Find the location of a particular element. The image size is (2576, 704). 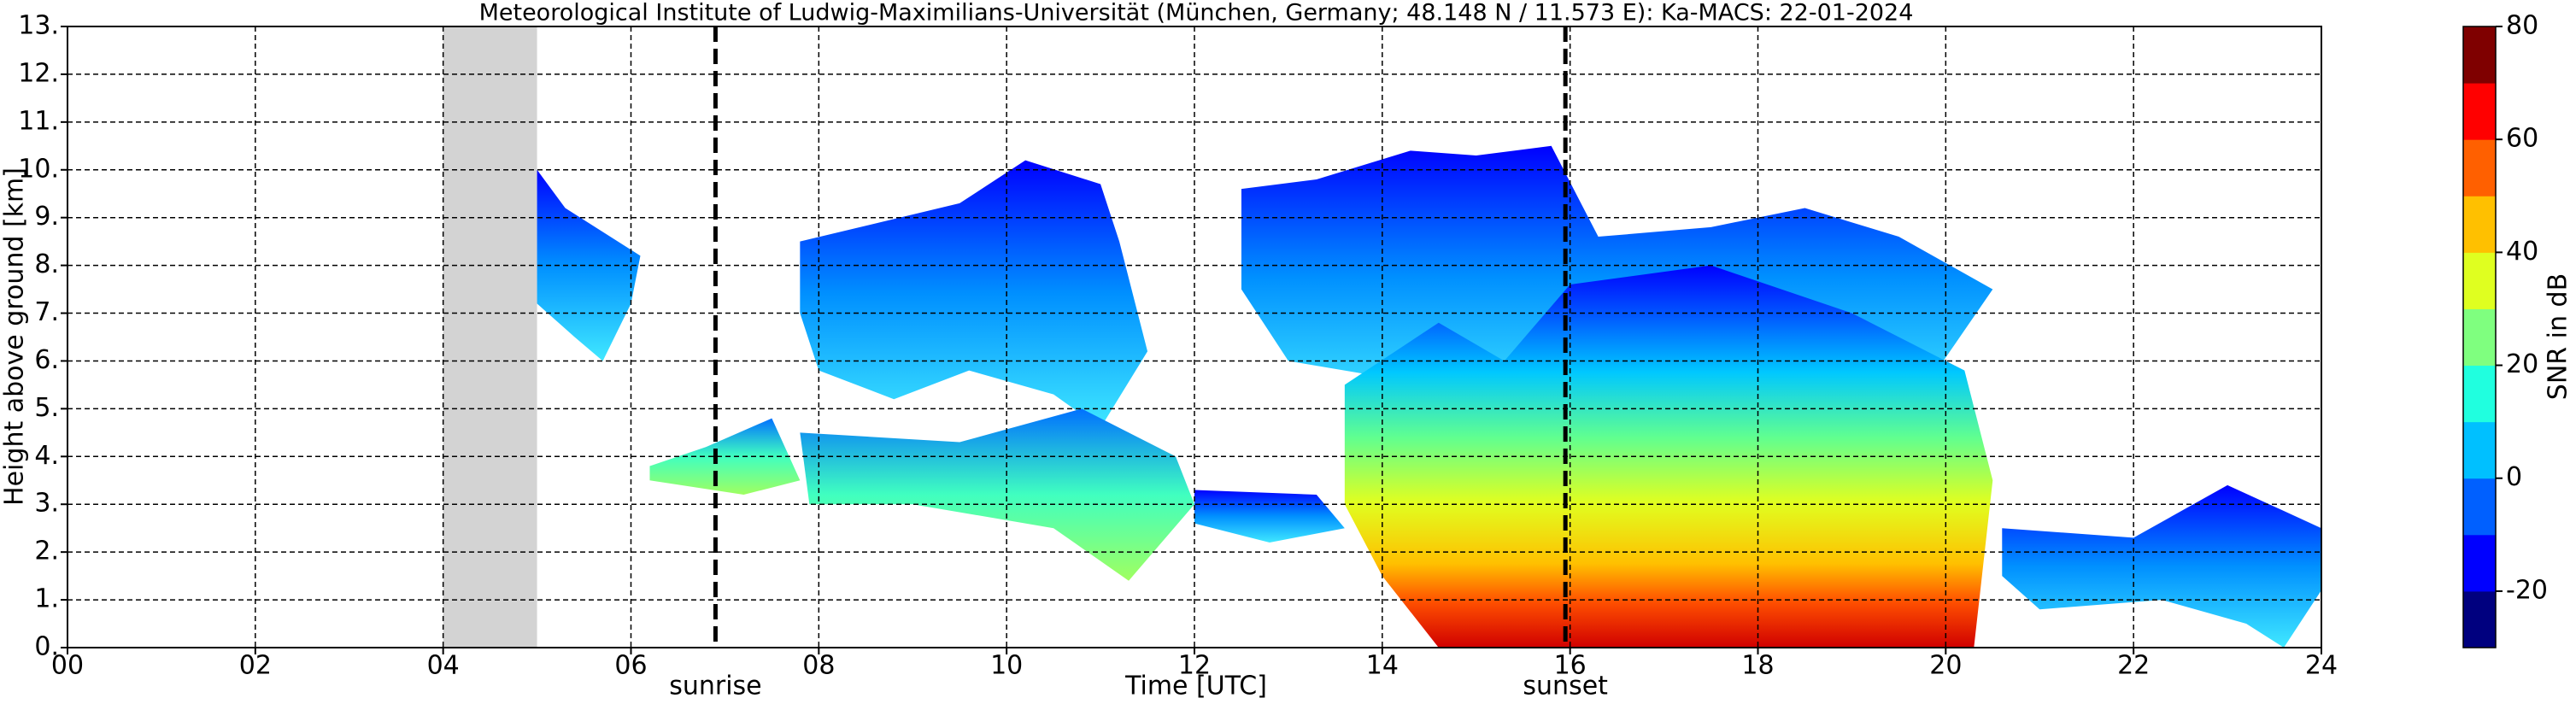

y-tick-label: 4. is located at coordinates (46, 456).